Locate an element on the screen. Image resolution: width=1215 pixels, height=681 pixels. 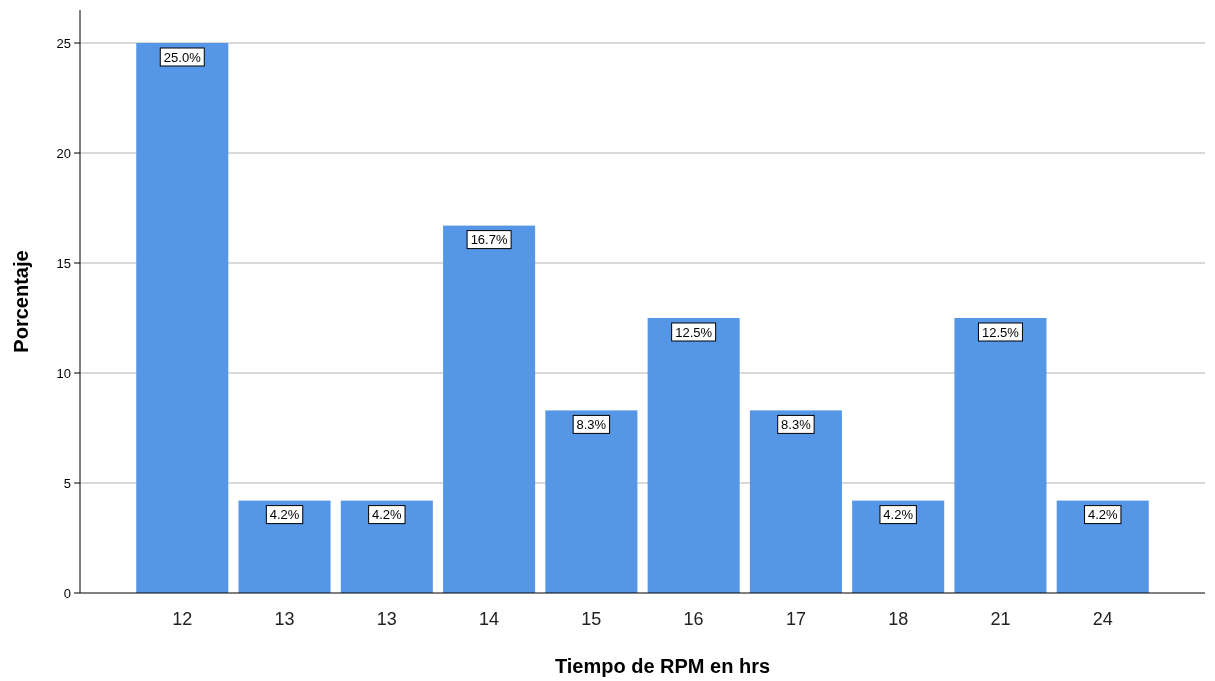
x-tick-label: 14 is located at coordinates (489, 619).